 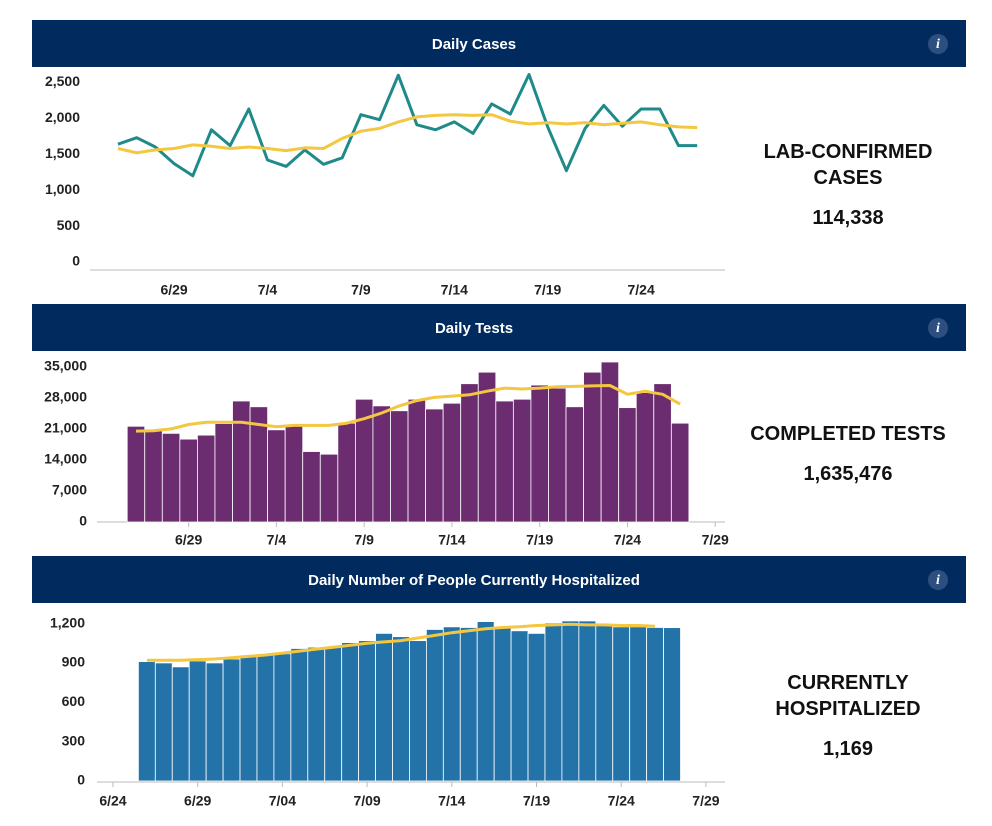 What do you see at coordinates (848, 453) in the screenshot?
I see `stat-panel: COMPLETED TESTS 1,635,476` at bounding box center [848, 453].